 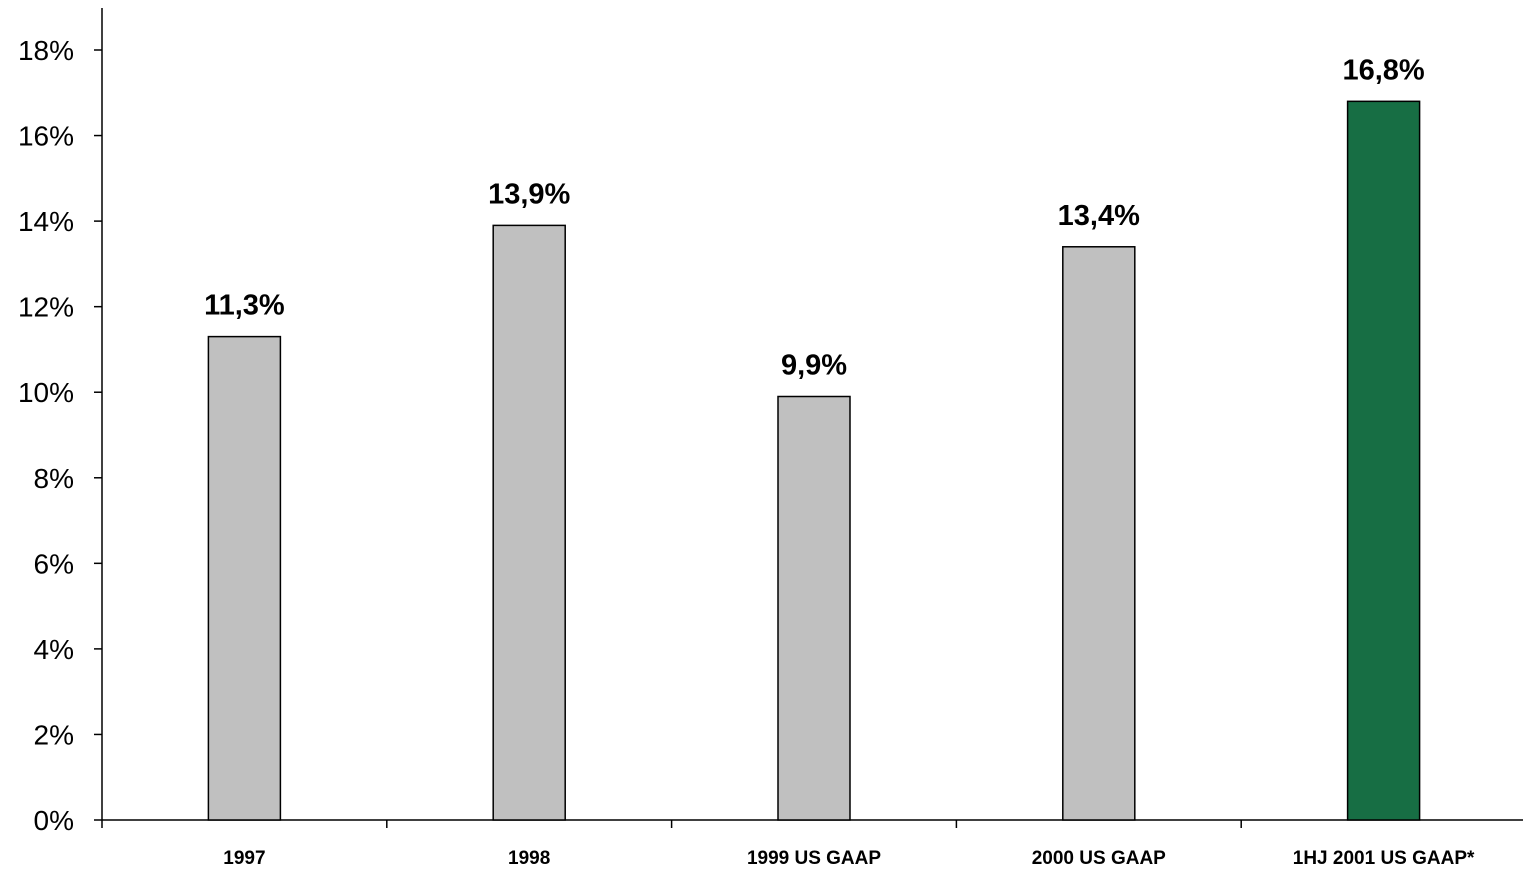 What do you see at coordinates (54, 649) in the screenshot?
I see `y-tick-label: 4%` at bounding box center [54, 649].